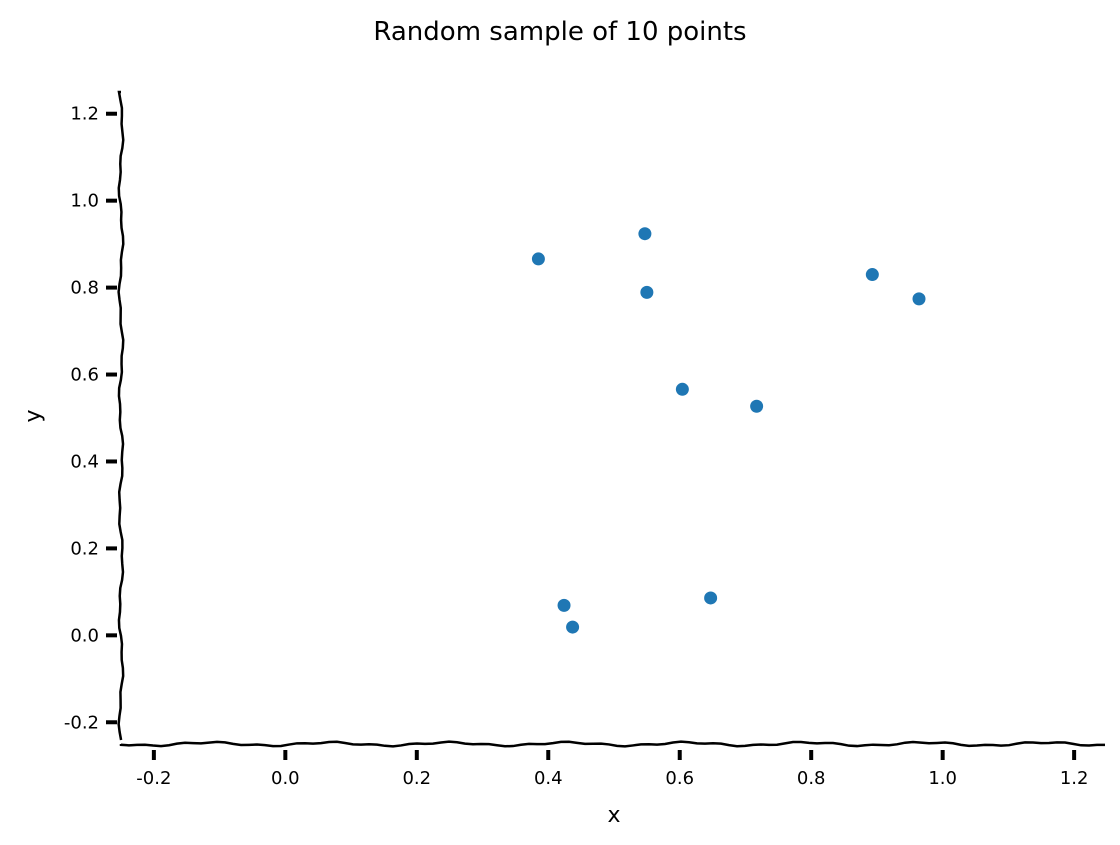 This screenshot has width=1120, height=845. What do you see at coordinates (84, 375) in the screenshot?
I see `y-tick-label: 0.6` at bounding box center [84, 375].